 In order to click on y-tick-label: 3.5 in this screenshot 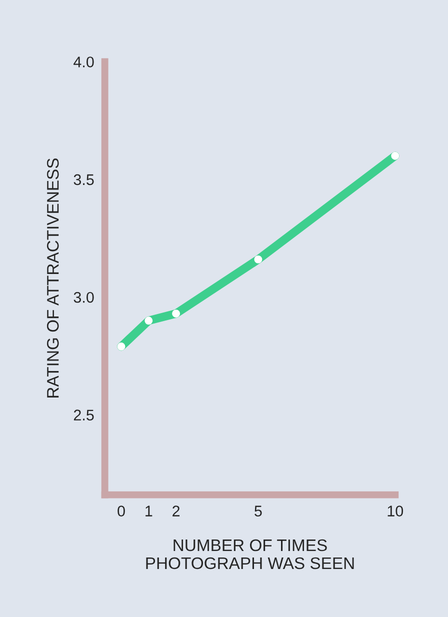, I will do `click(84, 180)`.